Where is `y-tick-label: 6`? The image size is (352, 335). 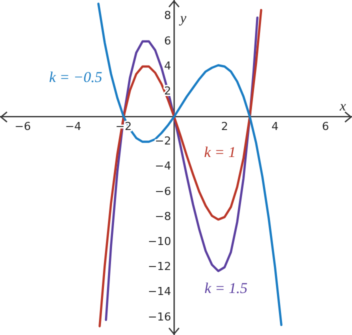 y-tick-label: 6 is located at coordinates (168, 41).